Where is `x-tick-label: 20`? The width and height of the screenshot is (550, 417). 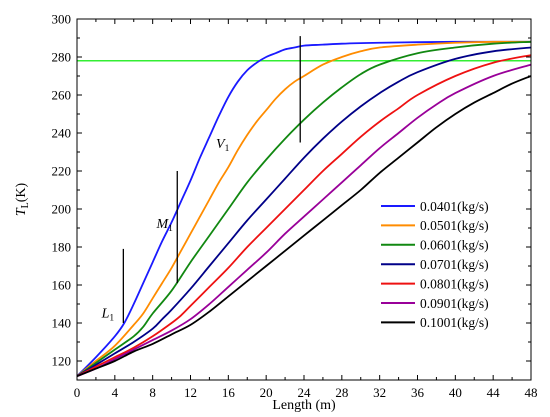 x-tick-label: 20 is located at coordinates (266, 392).